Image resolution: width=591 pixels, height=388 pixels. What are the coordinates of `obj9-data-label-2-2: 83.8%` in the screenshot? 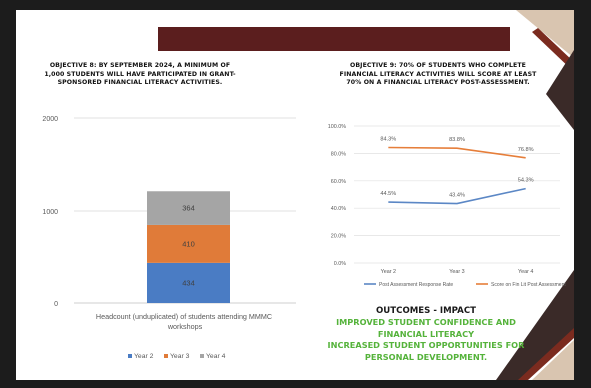 It's located at (457, 140).